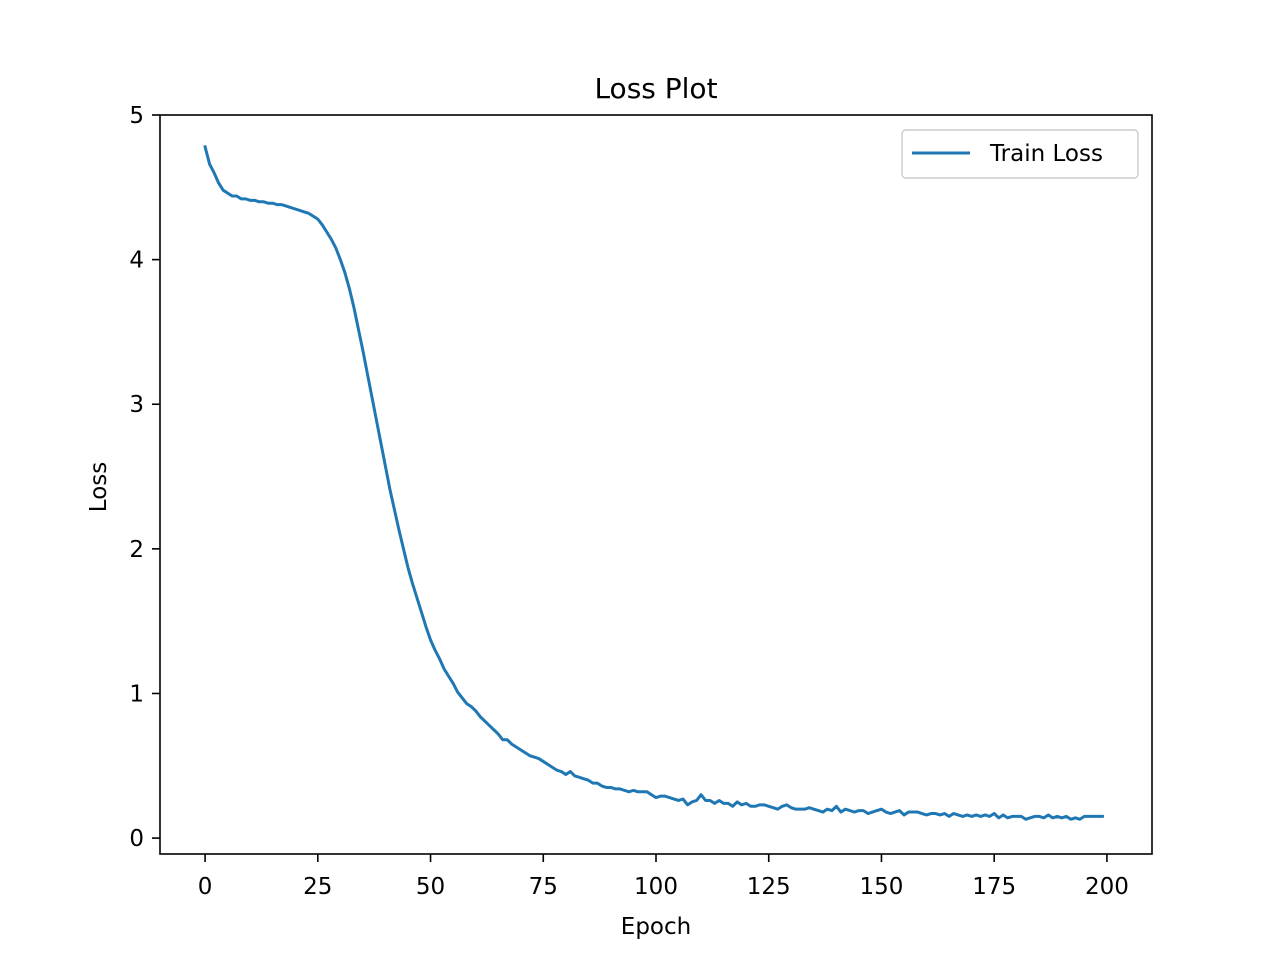 The width and height of the screenshot is (1280, 960). I want to click on x-tick-label: 25, so click(317, 887).